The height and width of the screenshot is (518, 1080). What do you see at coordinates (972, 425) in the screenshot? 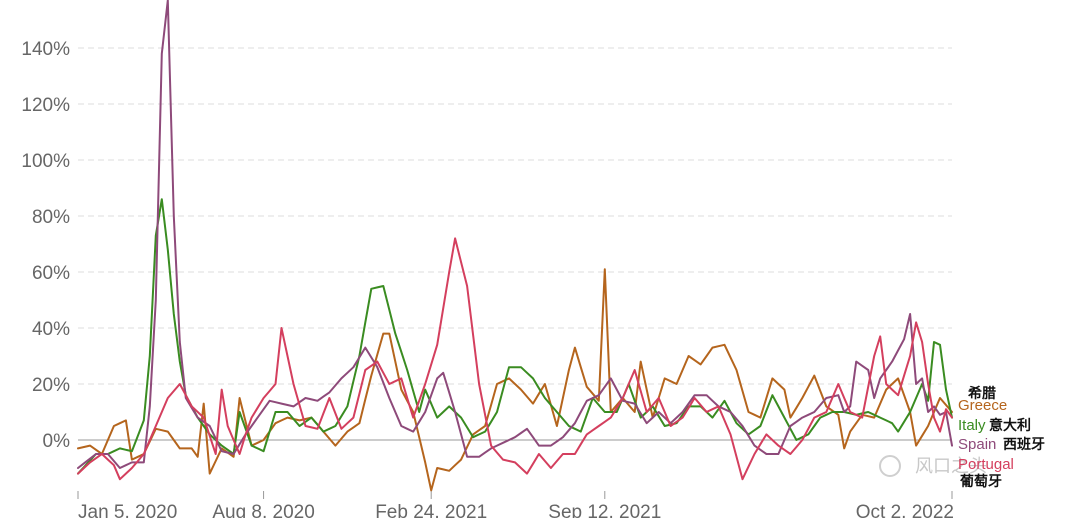
I see `italy-label: Italy` at bounding box center [972, 425].